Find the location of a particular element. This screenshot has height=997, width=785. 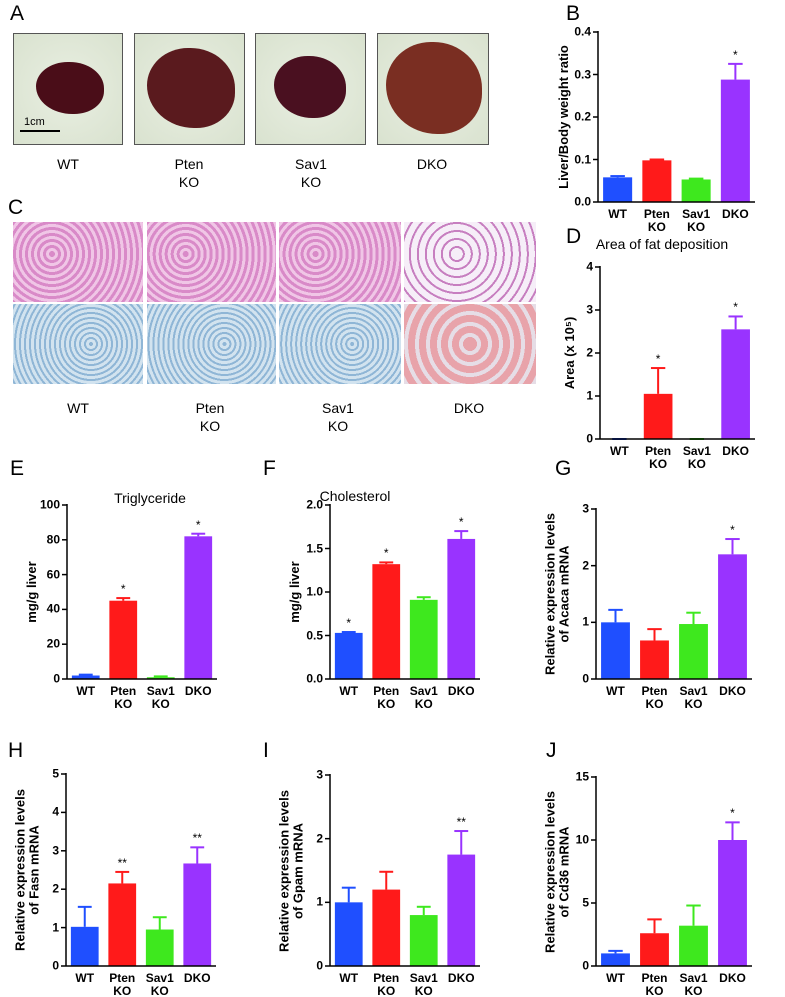

y-tick-label: 0.3 is located at coordinates (582, 73).